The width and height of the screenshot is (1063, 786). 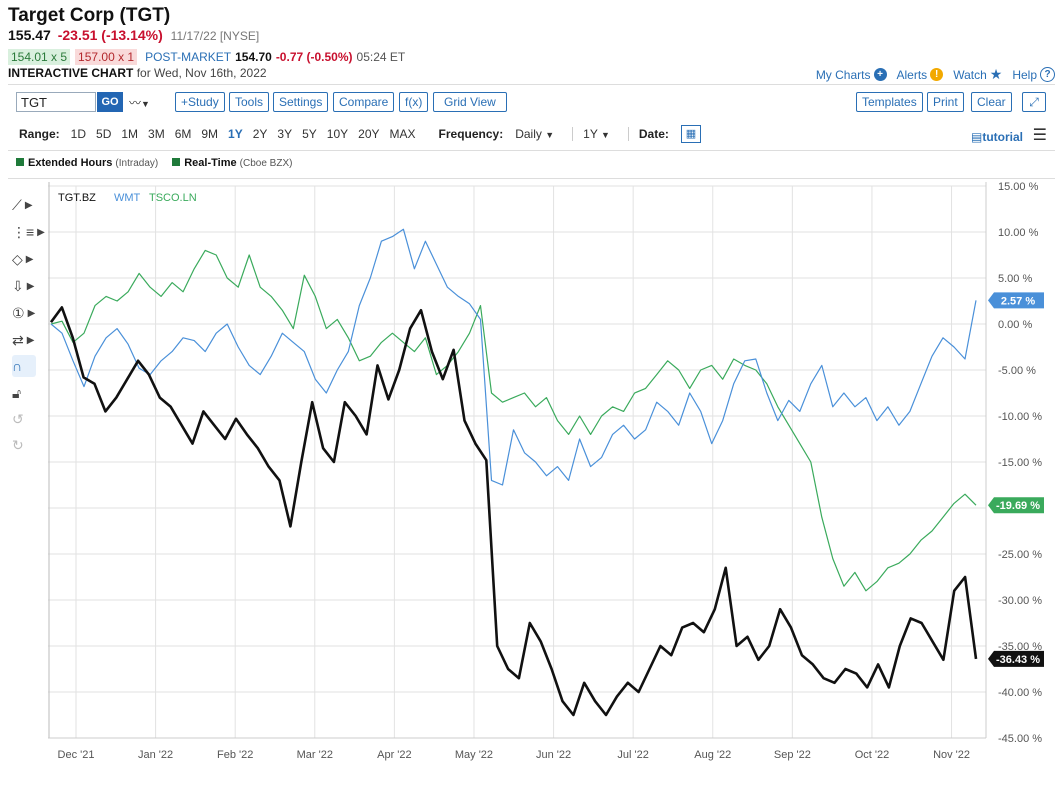 What do you see at coordinates (27, 445) in the screenshot?
I see `redo-tool: ↻` at bounding box center [27, 445].